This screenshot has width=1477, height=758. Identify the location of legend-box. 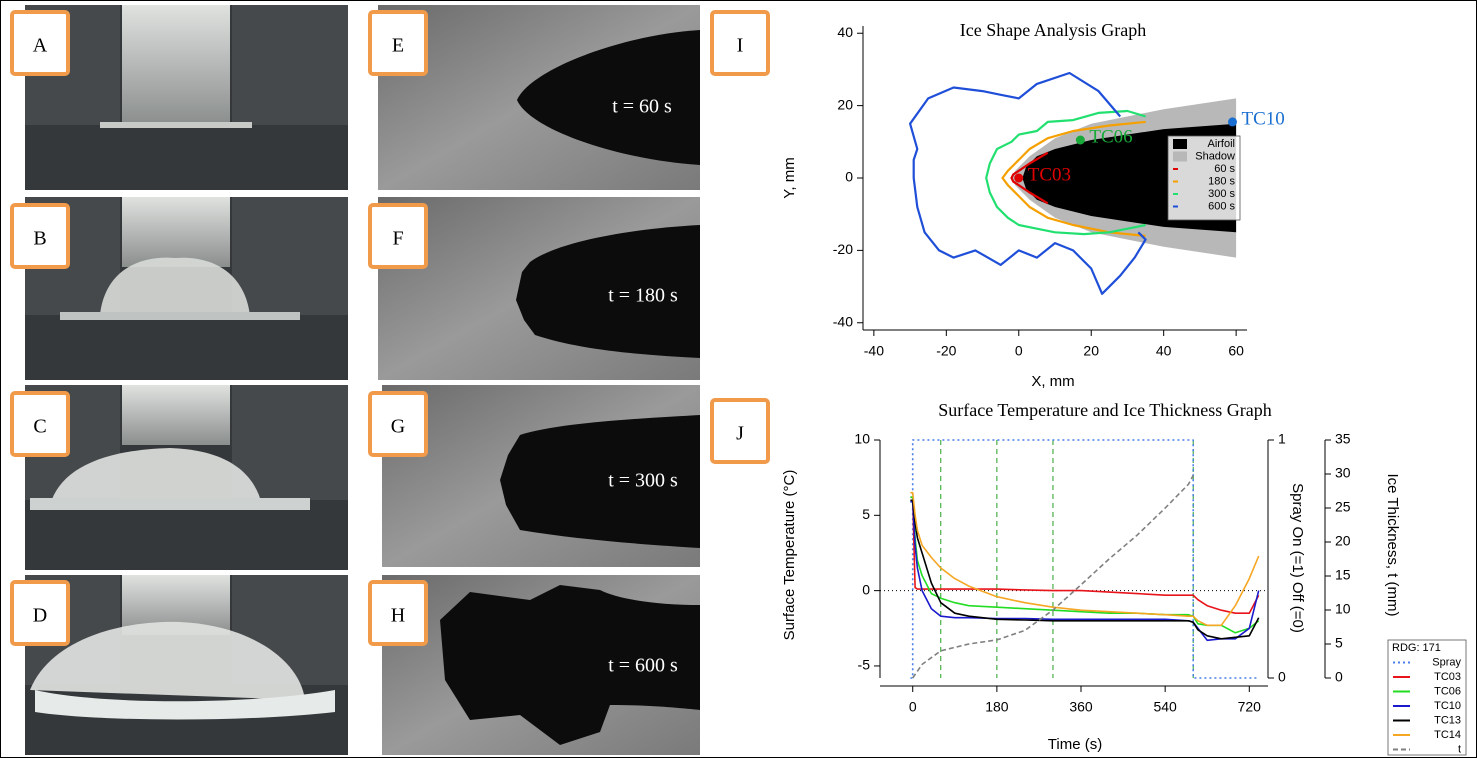
(1204, 178).